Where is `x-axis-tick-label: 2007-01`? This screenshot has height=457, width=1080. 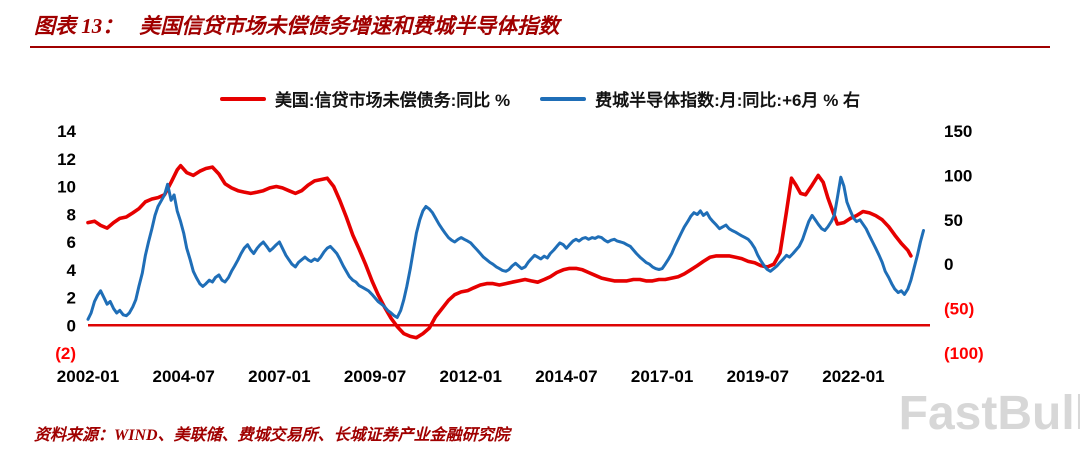
x-axis-tick-label: 2007-01 is located at coordinates (279, 376).